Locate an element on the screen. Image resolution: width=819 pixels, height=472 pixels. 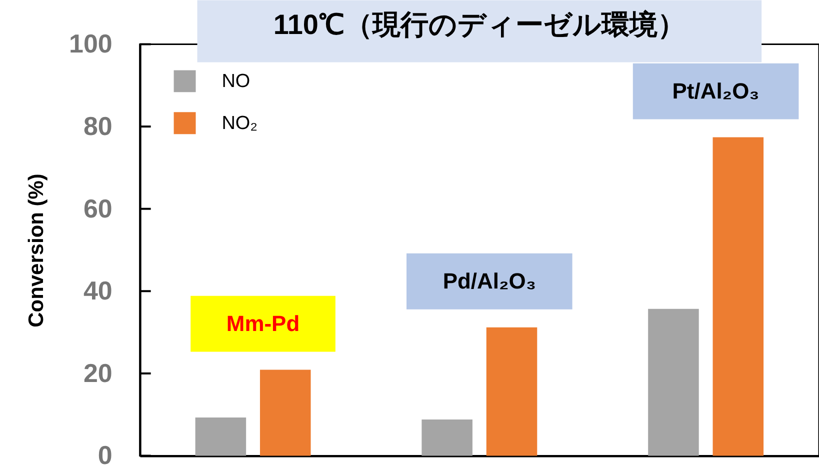
x-tick-label: Mm-Pd is located at coordinates (263, 323).